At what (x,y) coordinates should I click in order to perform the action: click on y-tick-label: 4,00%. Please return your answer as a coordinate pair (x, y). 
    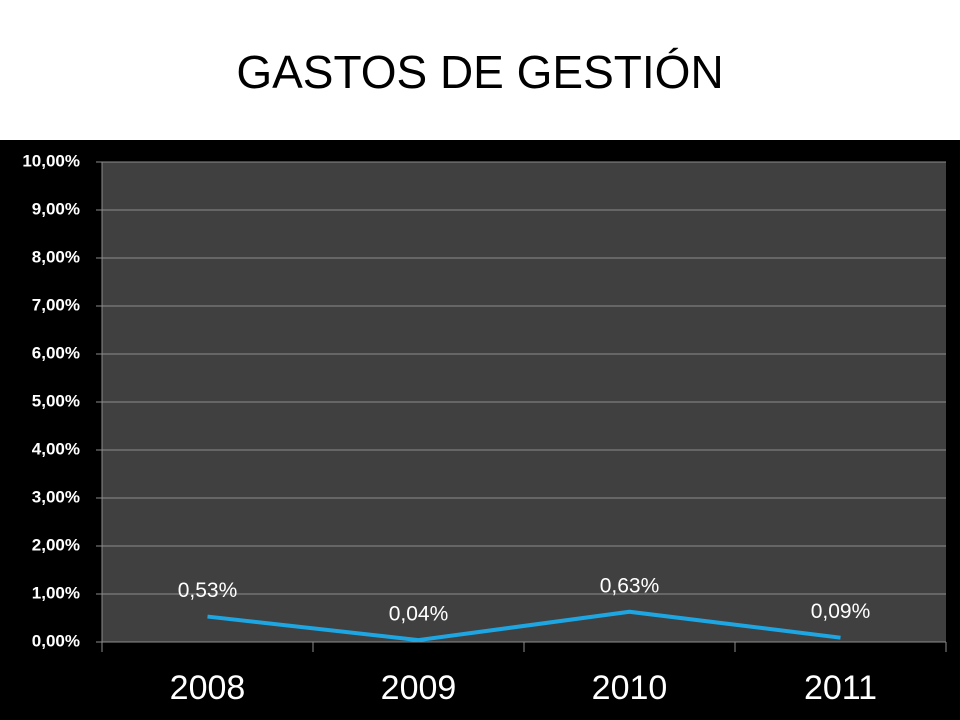
    Looking at the image, I should click on (56, 448).